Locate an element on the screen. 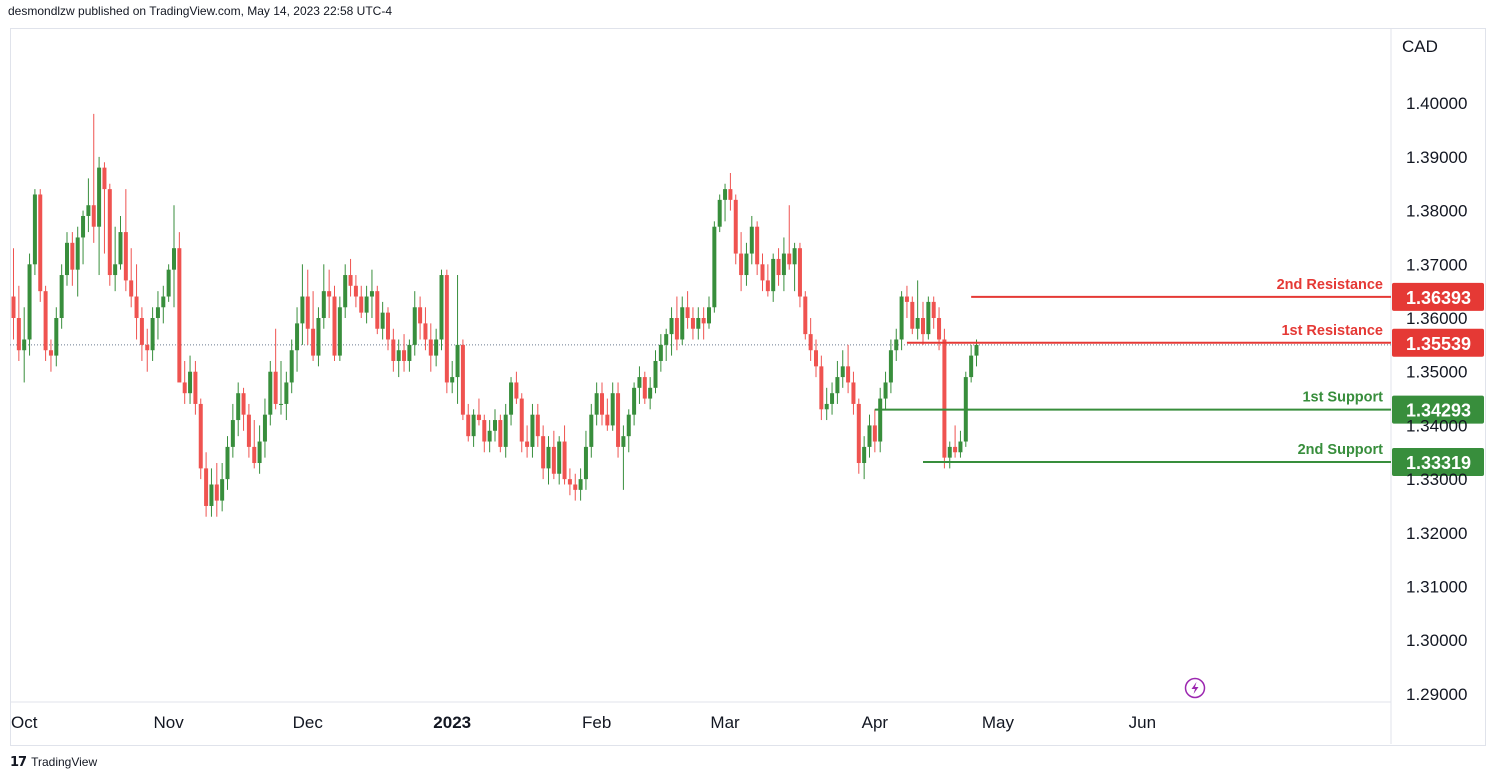 The width and height of the screenshot is (1498, 780). price-tick-label: 1.31000 is located at coordinates (1436, 587).